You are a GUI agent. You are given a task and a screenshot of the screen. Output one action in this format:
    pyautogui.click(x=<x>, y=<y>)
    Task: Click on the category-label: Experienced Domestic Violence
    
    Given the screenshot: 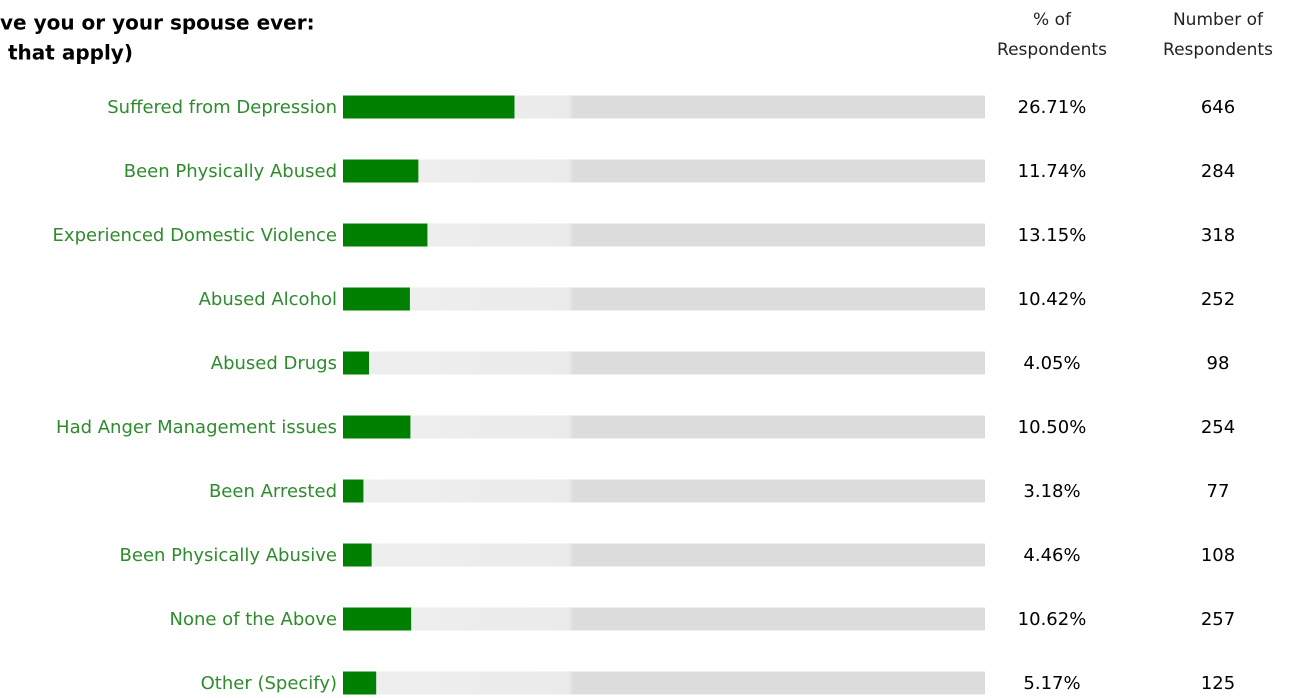 What is the action you would take?
    pyautogui.click(x=195, y=235)
    